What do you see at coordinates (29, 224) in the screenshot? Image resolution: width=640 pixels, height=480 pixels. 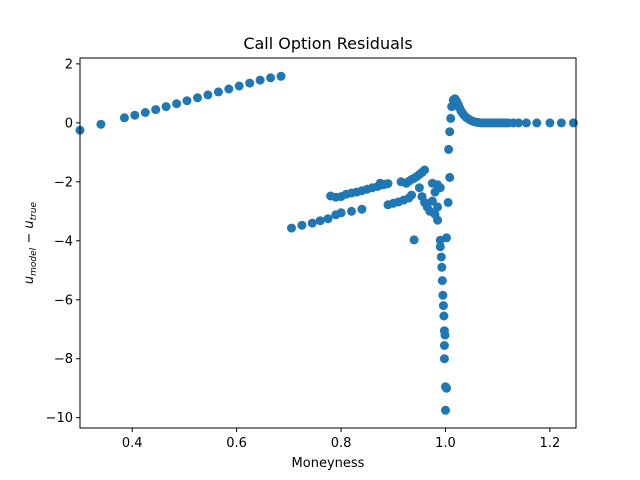 I see `y-axis-label-main-2: u` at bounding box center [29, 224].